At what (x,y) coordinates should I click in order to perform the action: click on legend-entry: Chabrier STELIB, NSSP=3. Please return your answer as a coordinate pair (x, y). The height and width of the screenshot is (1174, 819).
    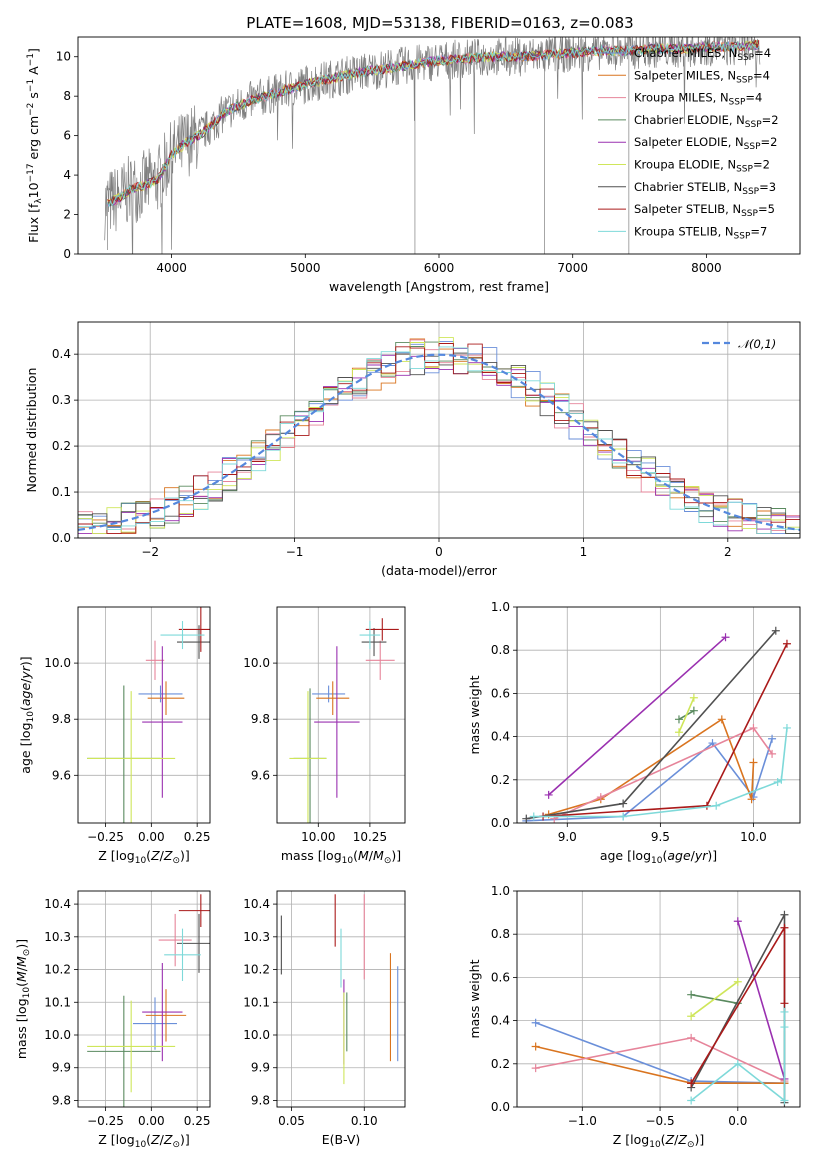
    Looking at the image, I should click on (705, 188).